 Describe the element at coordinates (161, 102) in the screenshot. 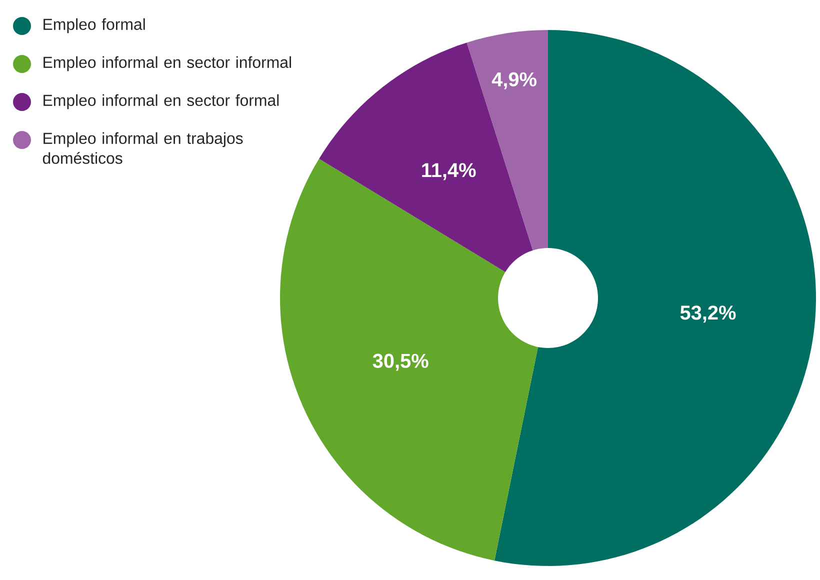

I see `legend-label: Empleo informal en sector formal` at that location.